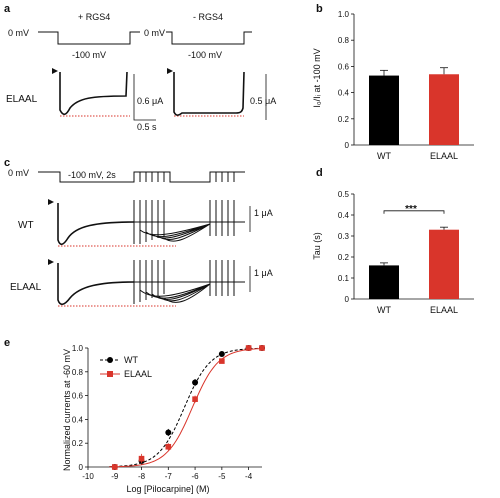  I want to click on significance-marker: ***, so click(411, 209).